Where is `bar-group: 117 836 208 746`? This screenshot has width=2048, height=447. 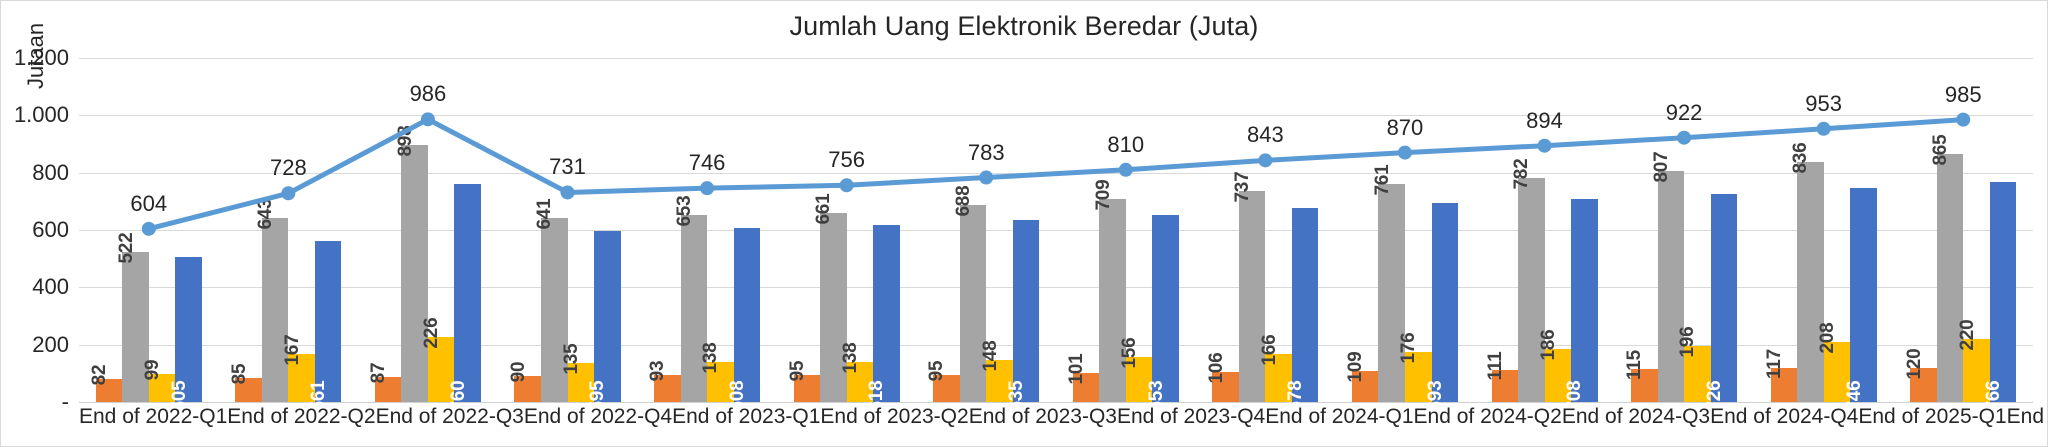 bar-group: 117 836 208 746 is located at coordinates (1824, 235).